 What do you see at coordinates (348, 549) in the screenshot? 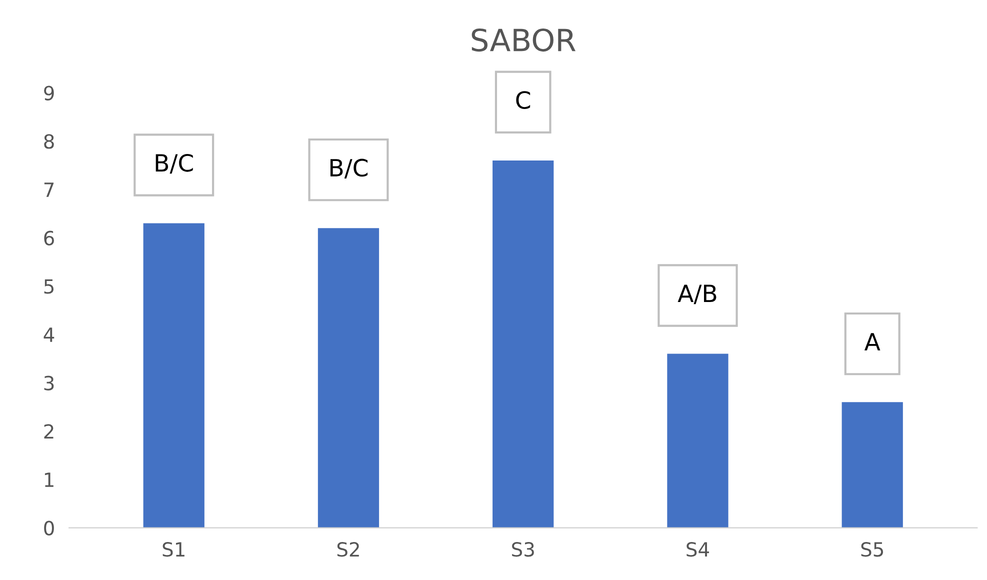
I see `x-tick-label: S2` at bounding box center [348, 549].